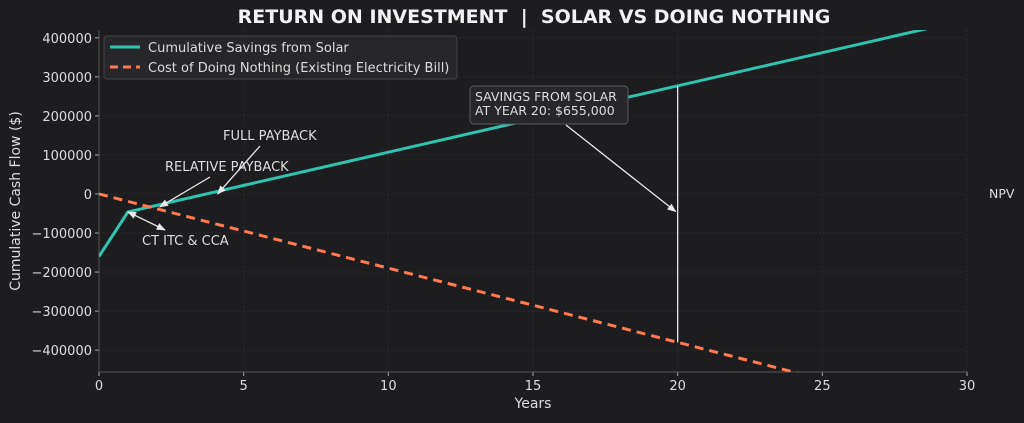  What do you see at coordinates (546, 96) in the screenshot?
I see `annotation-savings-line: SAVINGS FROM SOLAR` at bounding box center [546, 96].